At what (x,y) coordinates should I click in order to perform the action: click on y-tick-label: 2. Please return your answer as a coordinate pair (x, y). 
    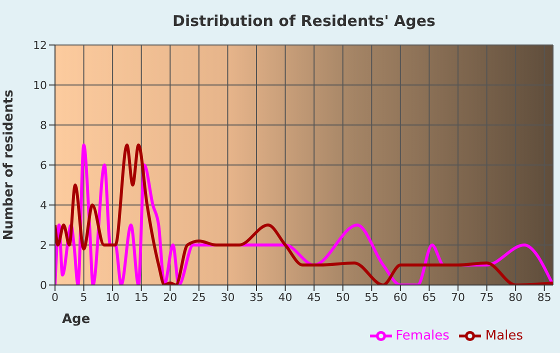
    Looking at the image, I should click on (43, 245).